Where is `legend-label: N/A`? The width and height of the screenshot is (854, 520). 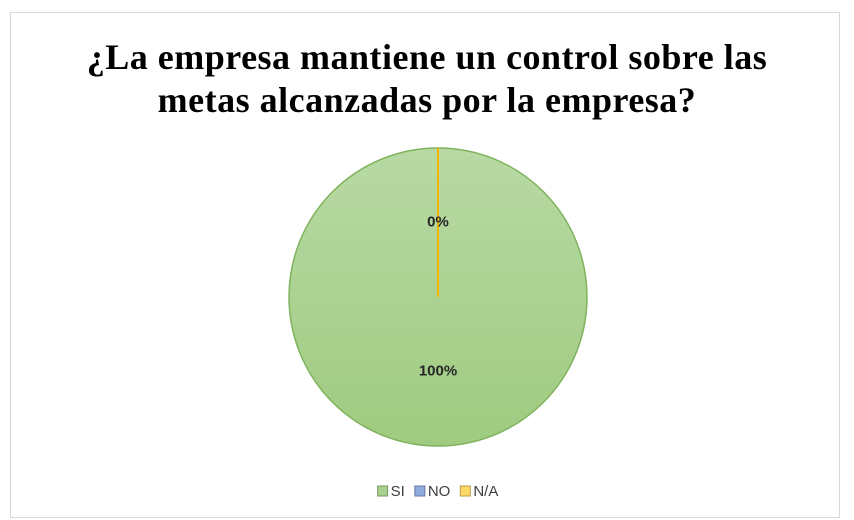 legend-label: N/A is located at coordinates (485, 491).